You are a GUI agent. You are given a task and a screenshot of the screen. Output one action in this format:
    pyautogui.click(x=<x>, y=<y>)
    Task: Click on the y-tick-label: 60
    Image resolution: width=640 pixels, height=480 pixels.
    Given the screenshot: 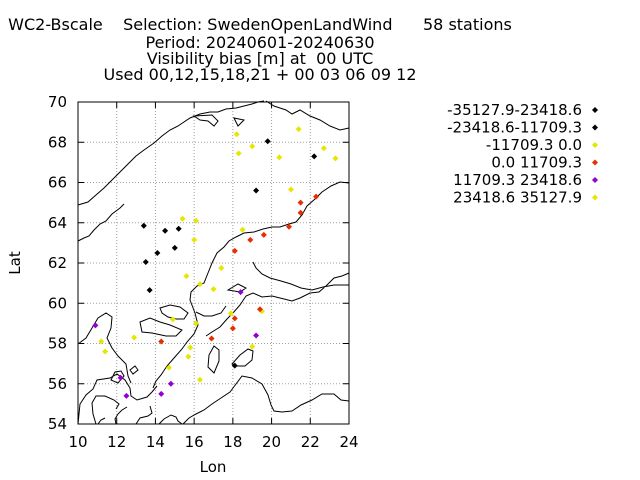 What is the action you would take?
    pyautogui.click(x=57, y=303)
    